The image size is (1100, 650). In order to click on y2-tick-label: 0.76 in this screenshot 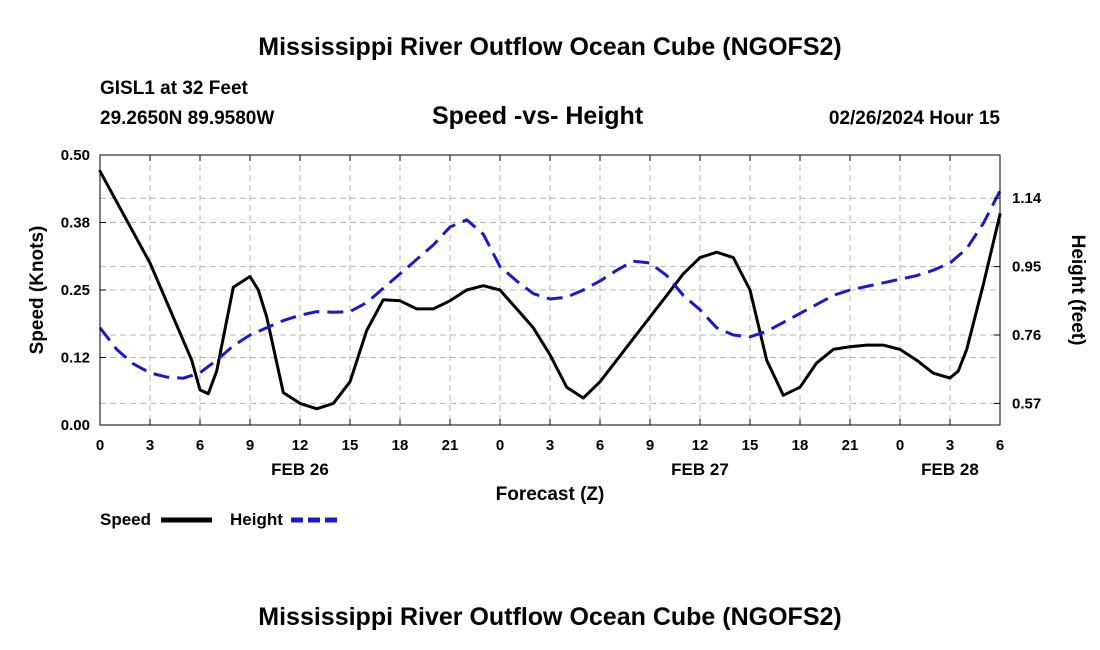, I will do `click(1026, 335)`.